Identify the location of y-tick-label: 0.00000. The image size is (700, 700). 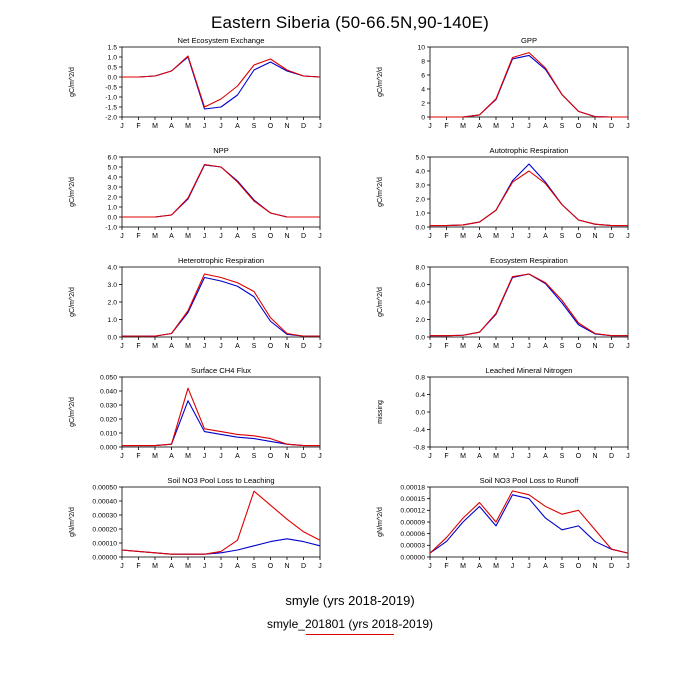
(412, 557).